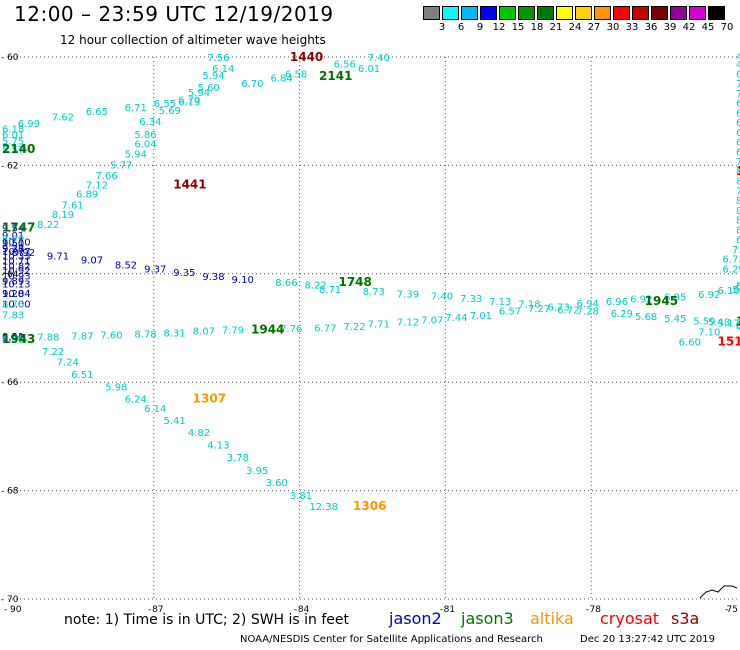 This screenshot has height=650, width=740. What do you see at coordinates (16, 261) in the screenshot?
I see `wave-height-label: 10.71` at bounding box center [16, 261].